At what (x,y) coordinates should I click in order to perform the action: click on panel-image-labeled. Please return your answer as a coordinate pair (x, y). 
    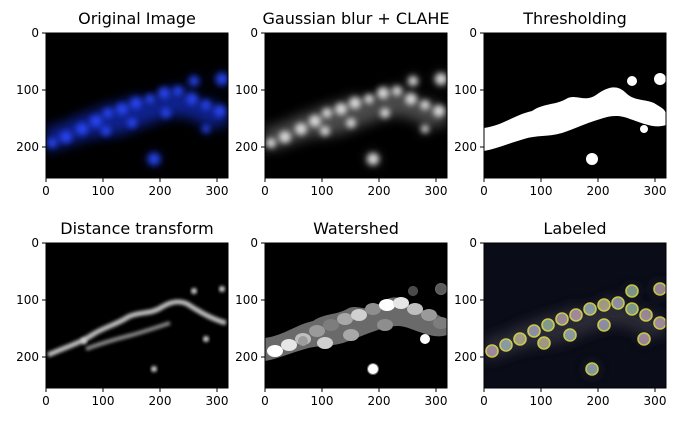
    Looking at the image, I should click on (575, 315).